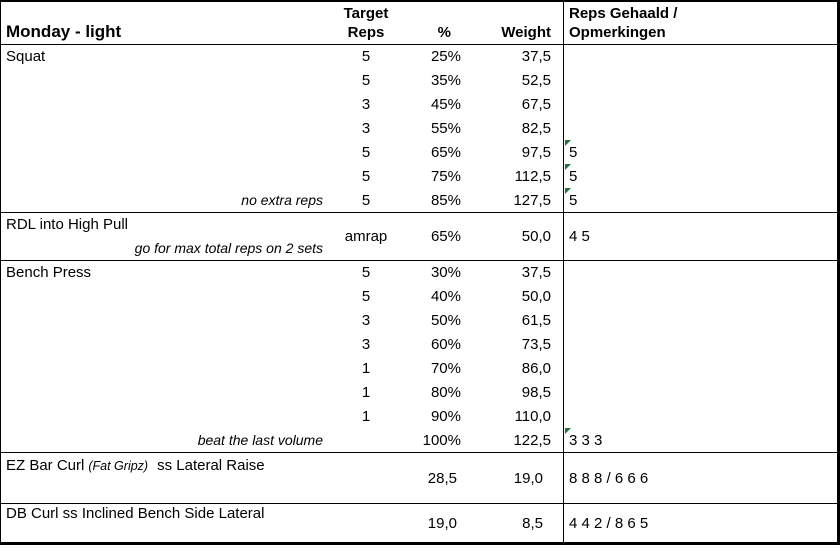 This screenshot has height=551, width=840. What do you see at coordinates (700, 478) in the screenshot?
I see `cell-notes: 8 8 8 / 6 6 6` at bounding box center [700, 478].